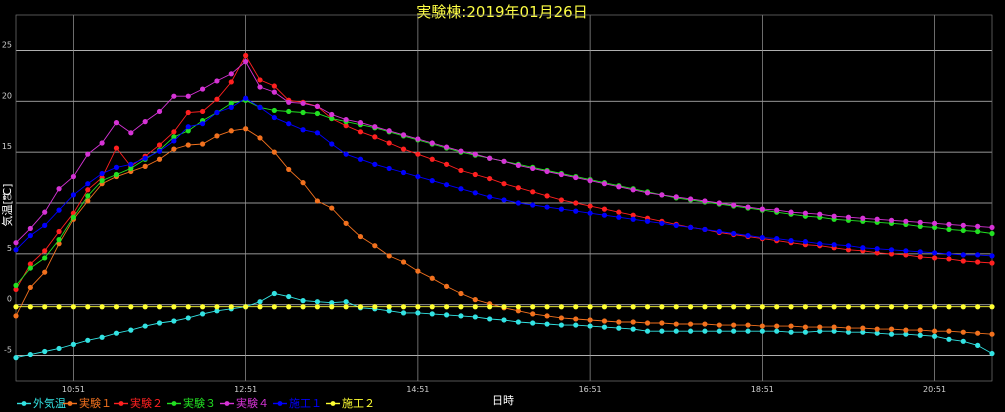 The height and width of the screenshot is (412, 1005). I want to click on x-tick-label: 18:51, so click(762, 389).